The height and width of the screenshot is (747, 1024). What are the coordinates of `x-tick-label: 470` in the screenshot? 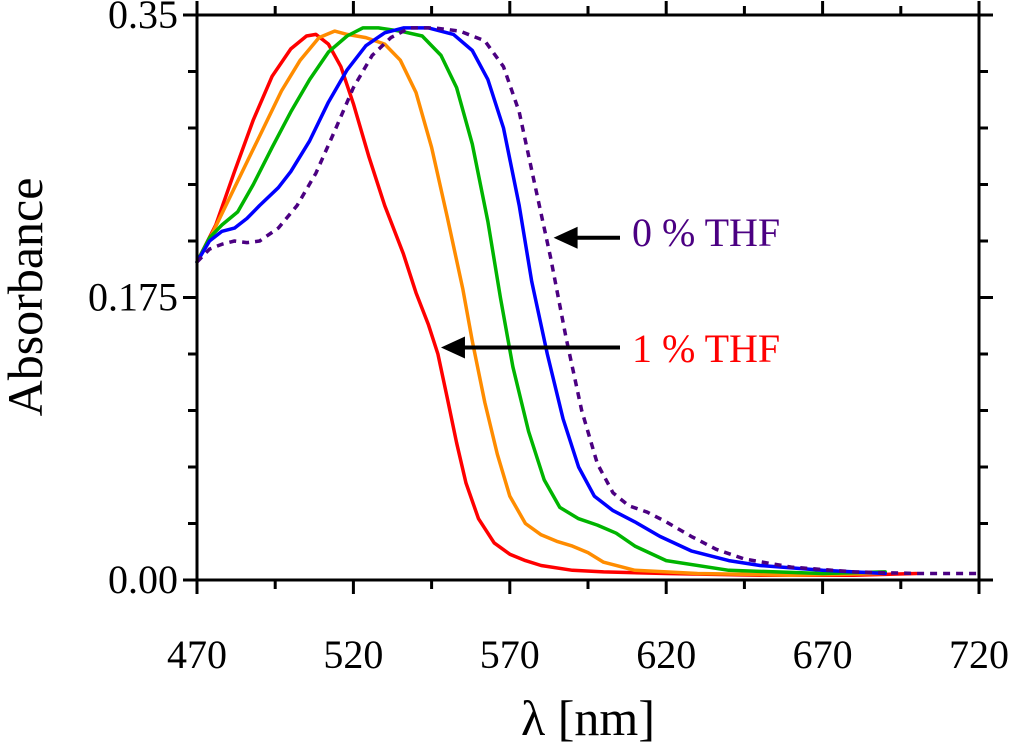 It's located at (197, 654).